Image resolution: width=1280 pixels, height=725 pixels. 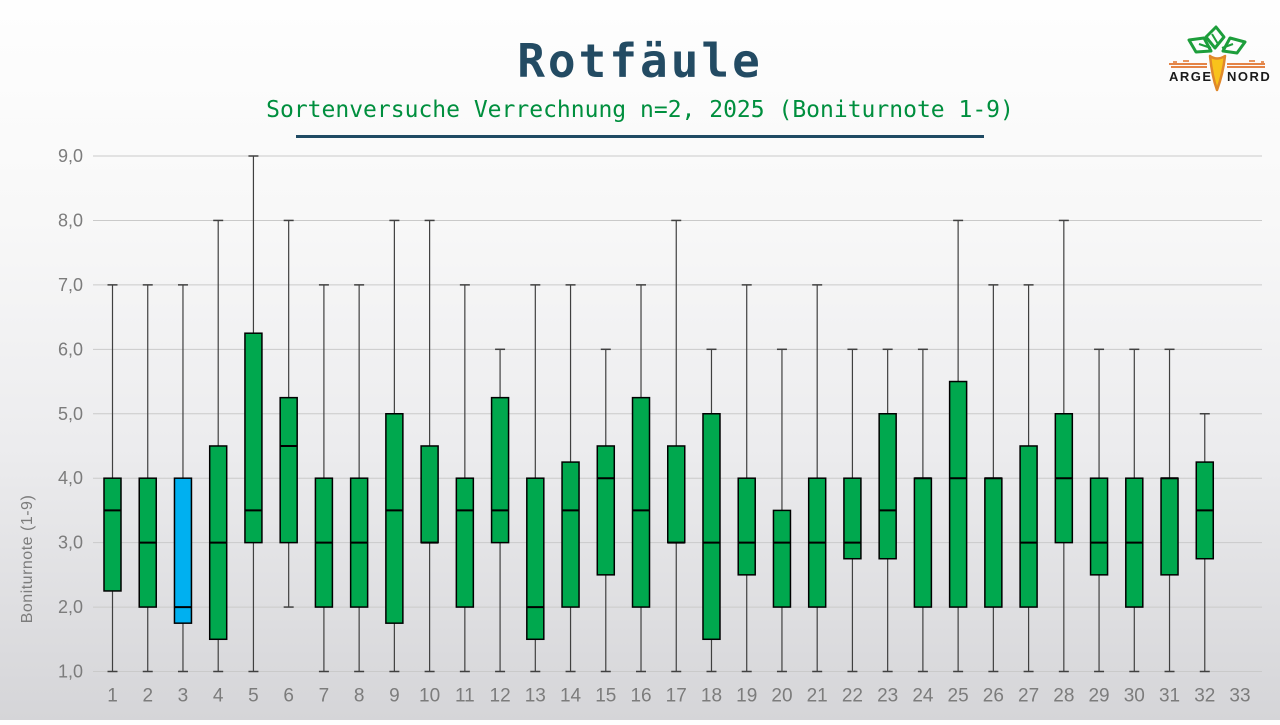 What do you see at coordinates (288, 696) in the screenshot?
I see `x-tick-label: 6` at bounding box center [288, 696].